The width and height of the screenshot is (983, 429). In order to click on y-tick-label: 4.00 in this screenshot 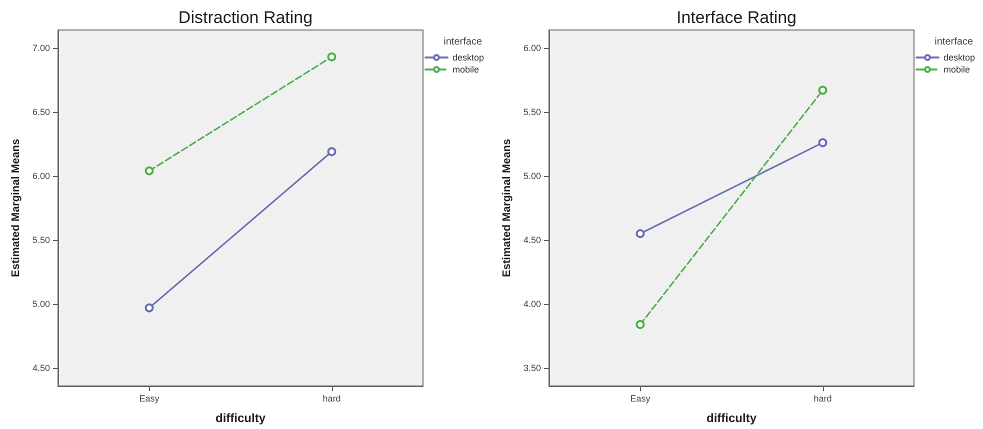, I will do `click(532, 304)`.